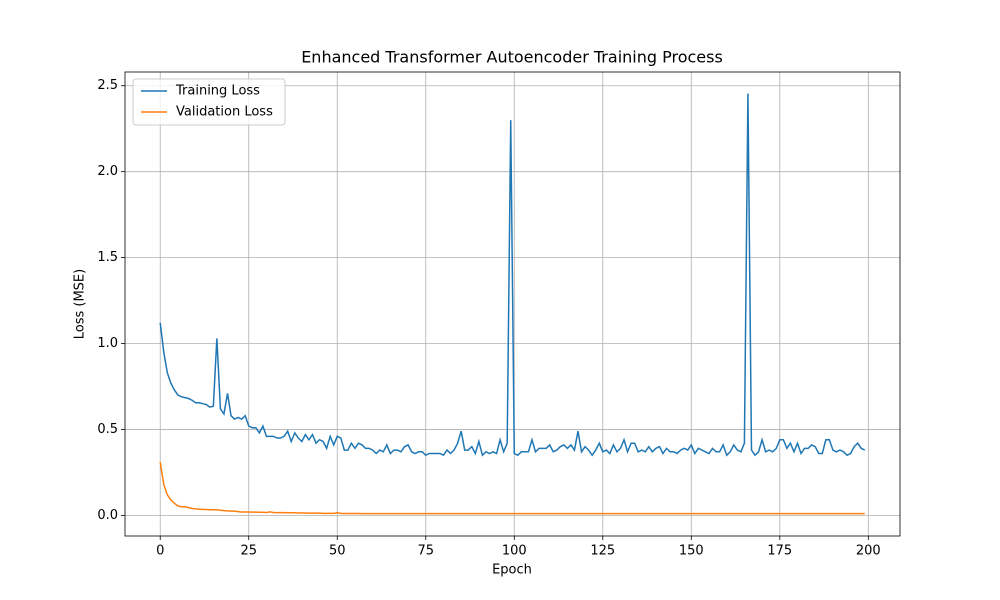 The height and width of the screenshot is (600, 1000). What do you see at coordinates (224, 112) in the screenshot?
I see `legend-label: Validation Loss` at bounding box center [224, 112].